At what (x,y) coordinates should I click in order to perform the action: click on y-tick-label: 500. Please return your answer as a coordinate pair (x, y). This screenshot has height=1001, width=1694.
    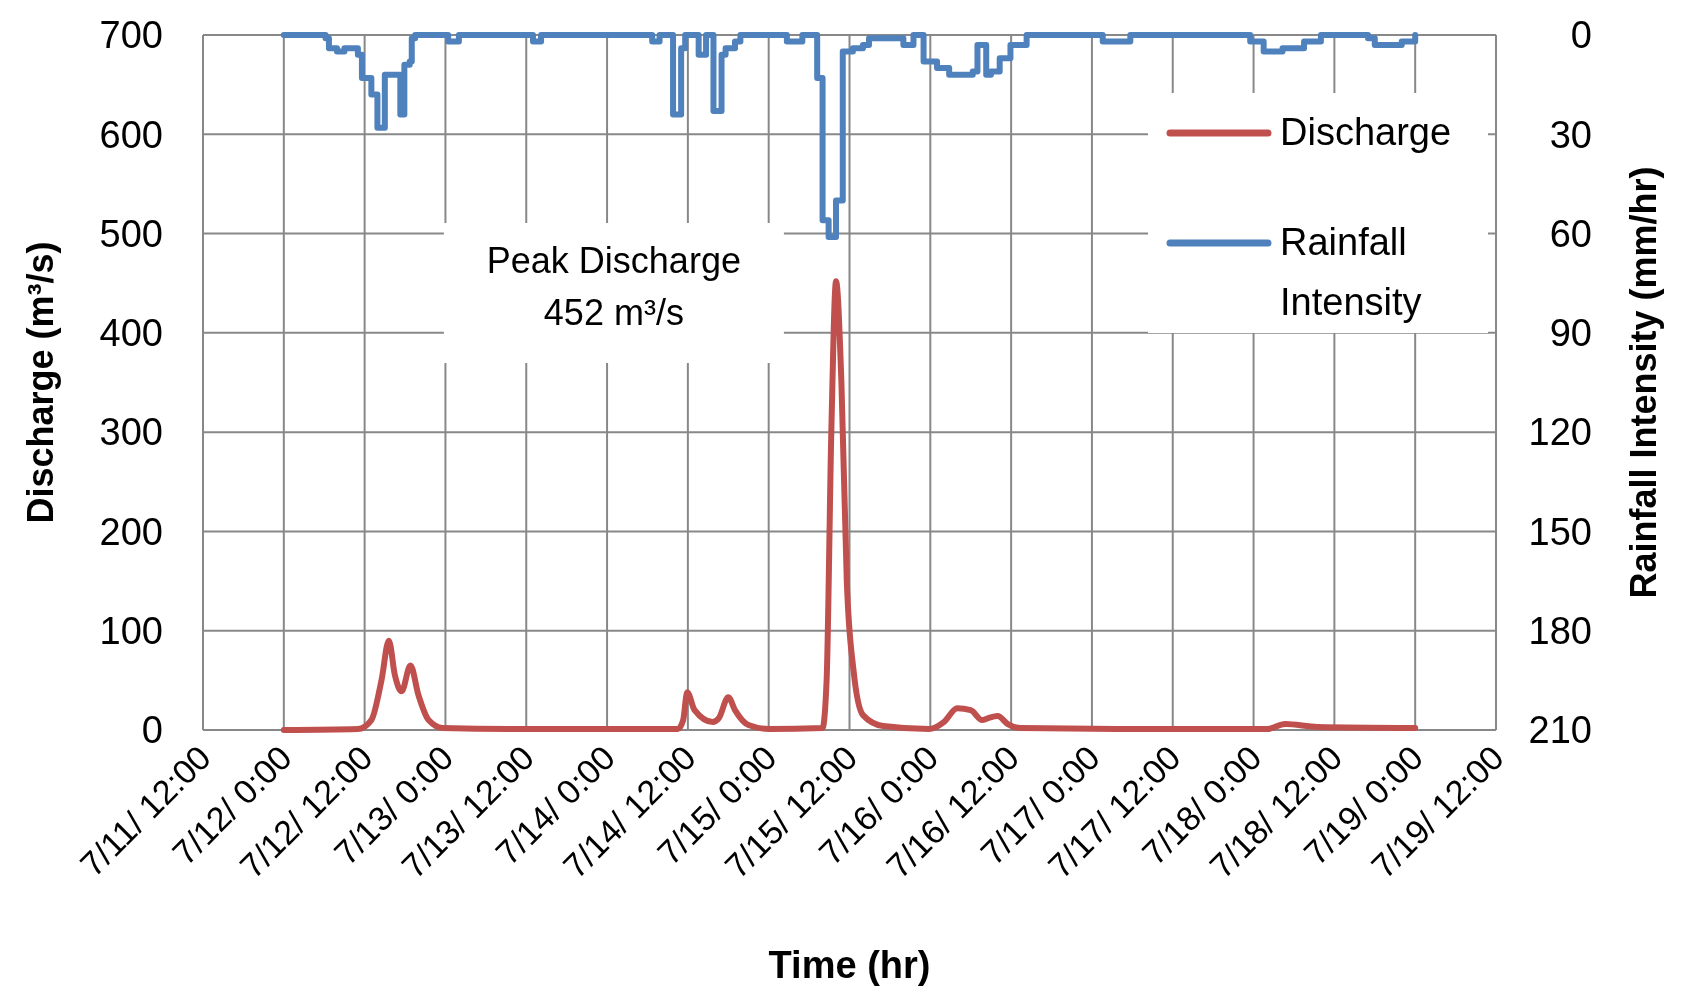
    Looking at the image, I should click on (131, 233).